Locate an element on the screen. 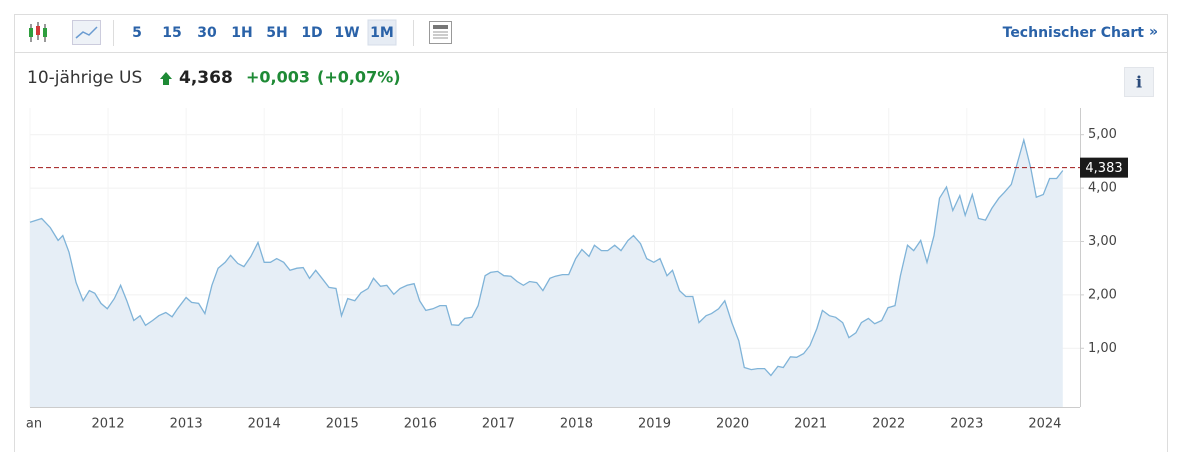  x-tick-label: 2014 is located at coordinates (264, 424).